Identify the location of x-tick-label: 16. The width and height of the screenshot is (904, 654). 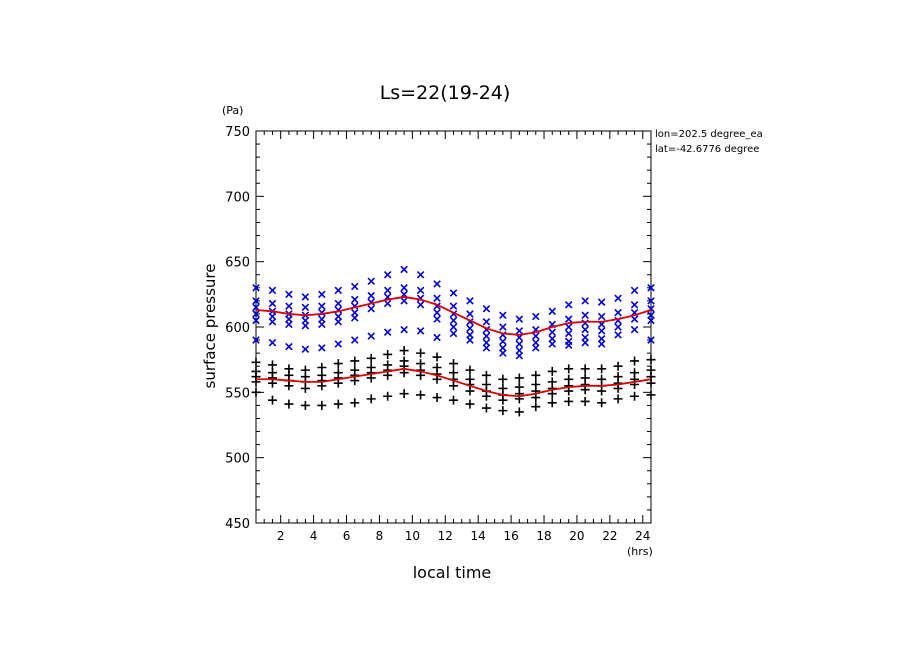
(510, 536).